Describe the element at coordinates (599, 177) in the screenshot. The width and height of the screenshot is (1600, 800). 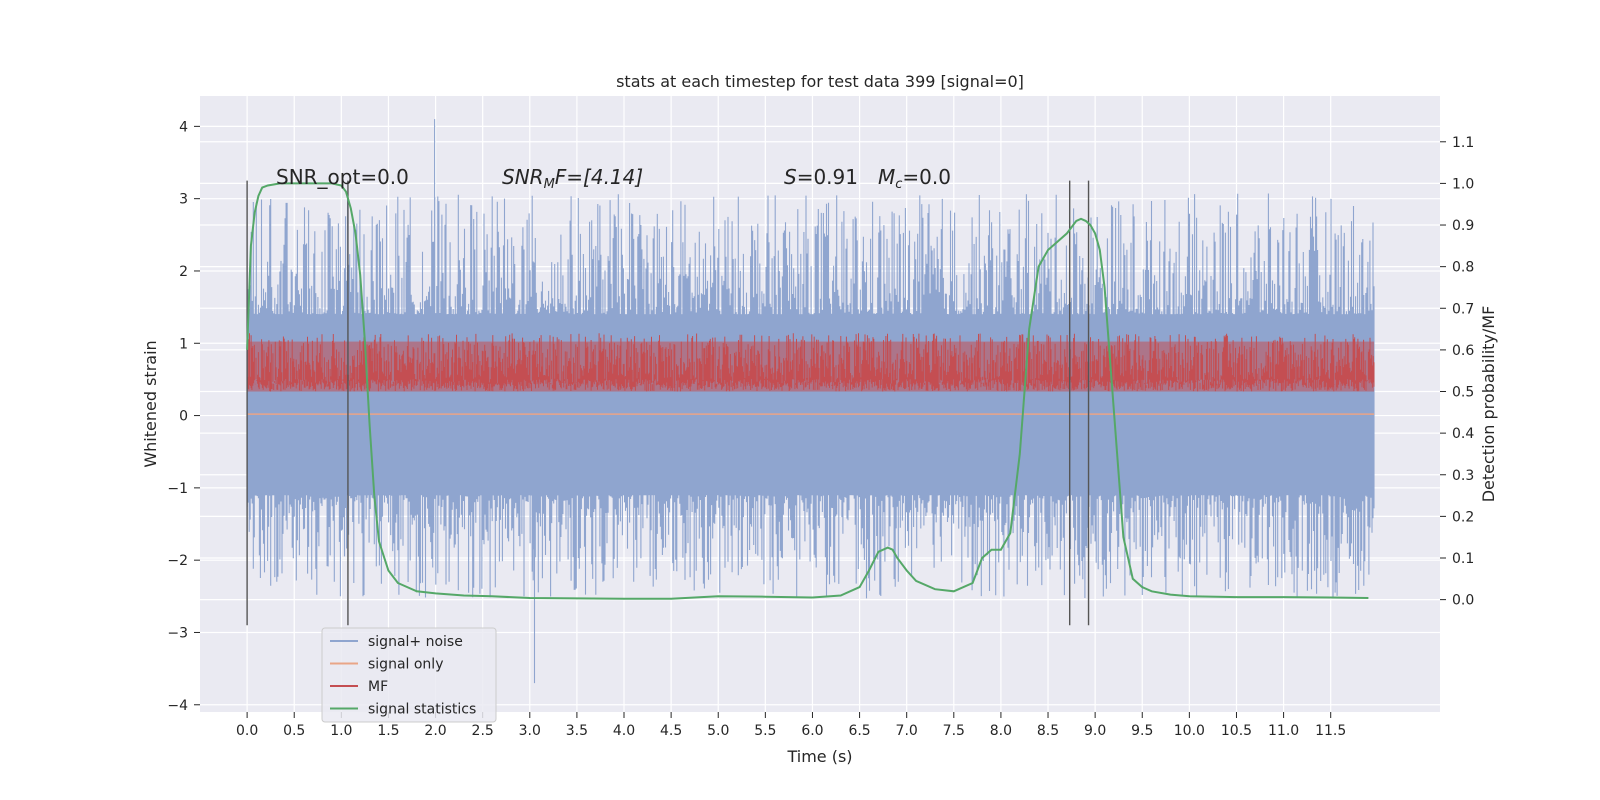
I see `annotation-snr-mf-rest: F=[4.14]` at that location.